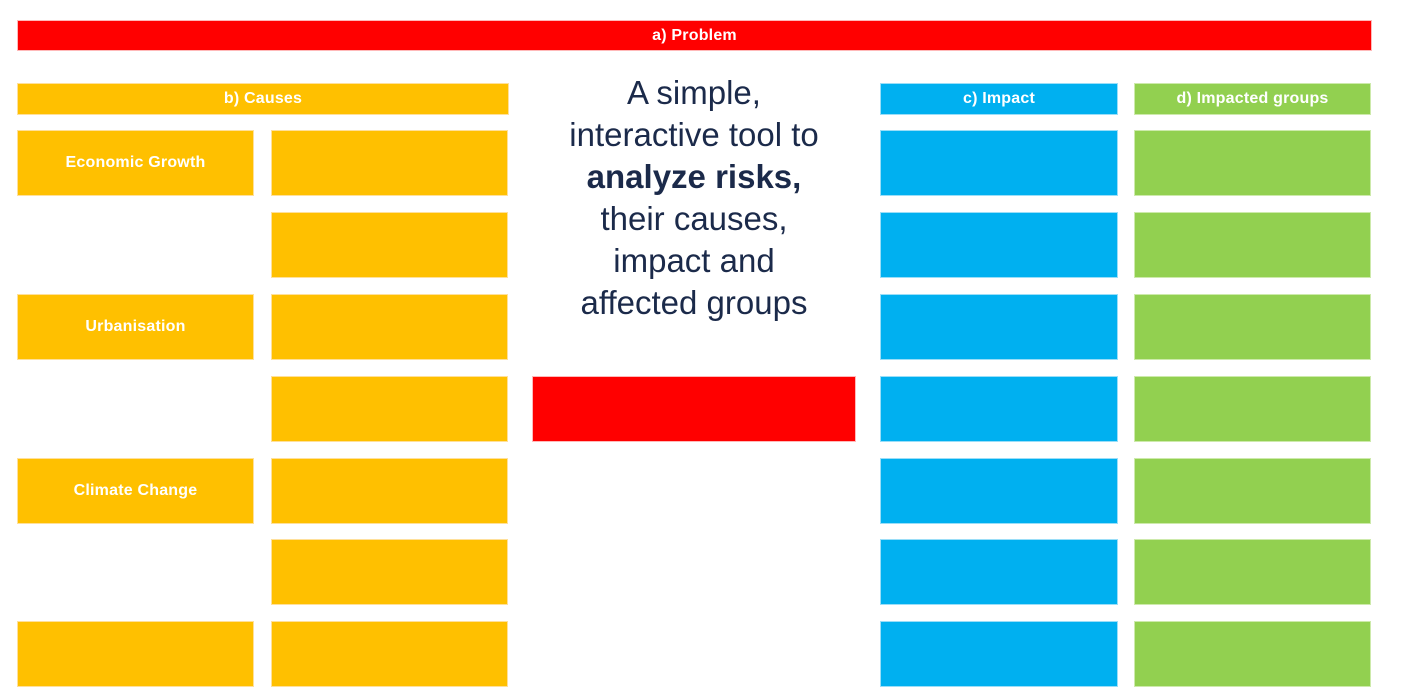  I want to click on cause-label-economic-growth: Economic Growth, so click(135, 163).